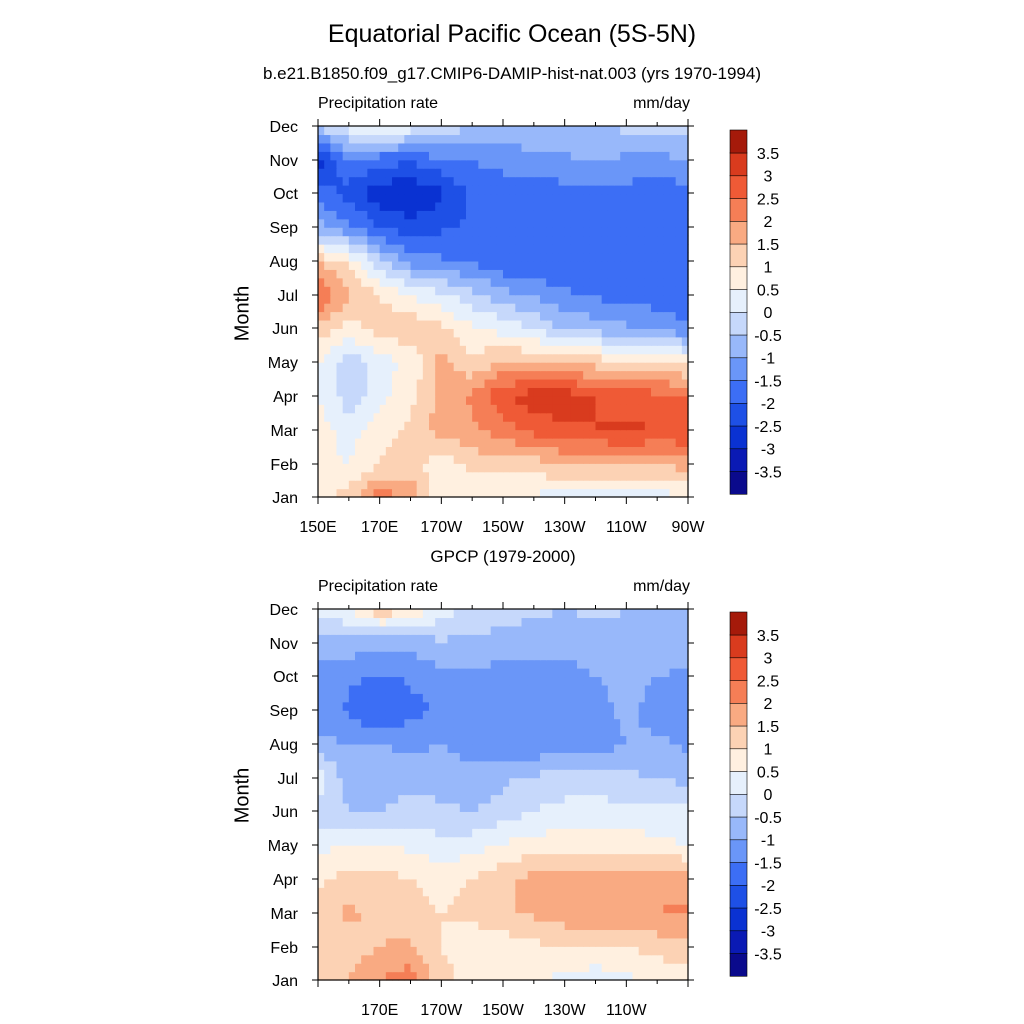  Describe the element at coordinates (738, 209) in the screenshot. I see `colorbar-swatch` at that location.